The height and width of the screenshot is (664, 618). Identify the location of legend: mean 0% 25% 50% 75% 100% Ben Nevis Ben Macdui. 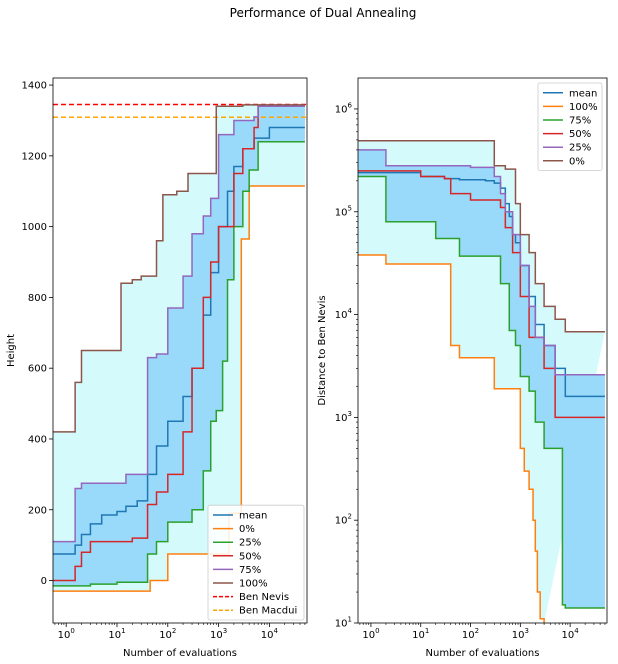
(256, 562).